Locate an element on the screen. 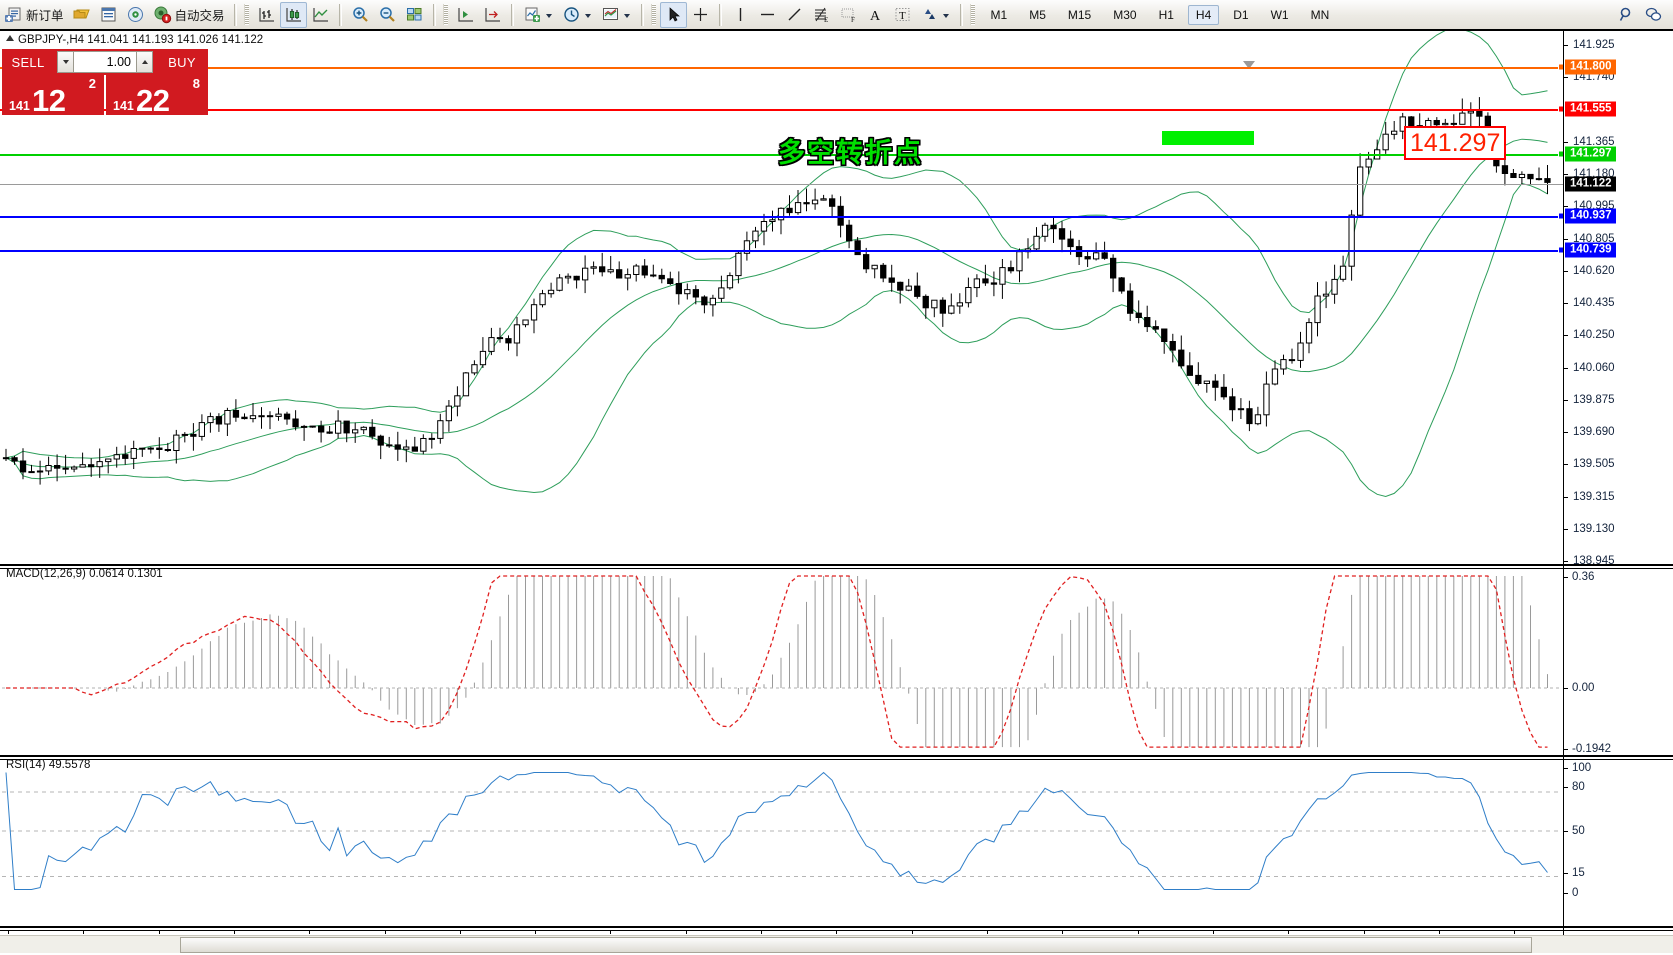 This screenshot has width=1673, height=955. lot-increase-button is located at coordinates (144, 62).